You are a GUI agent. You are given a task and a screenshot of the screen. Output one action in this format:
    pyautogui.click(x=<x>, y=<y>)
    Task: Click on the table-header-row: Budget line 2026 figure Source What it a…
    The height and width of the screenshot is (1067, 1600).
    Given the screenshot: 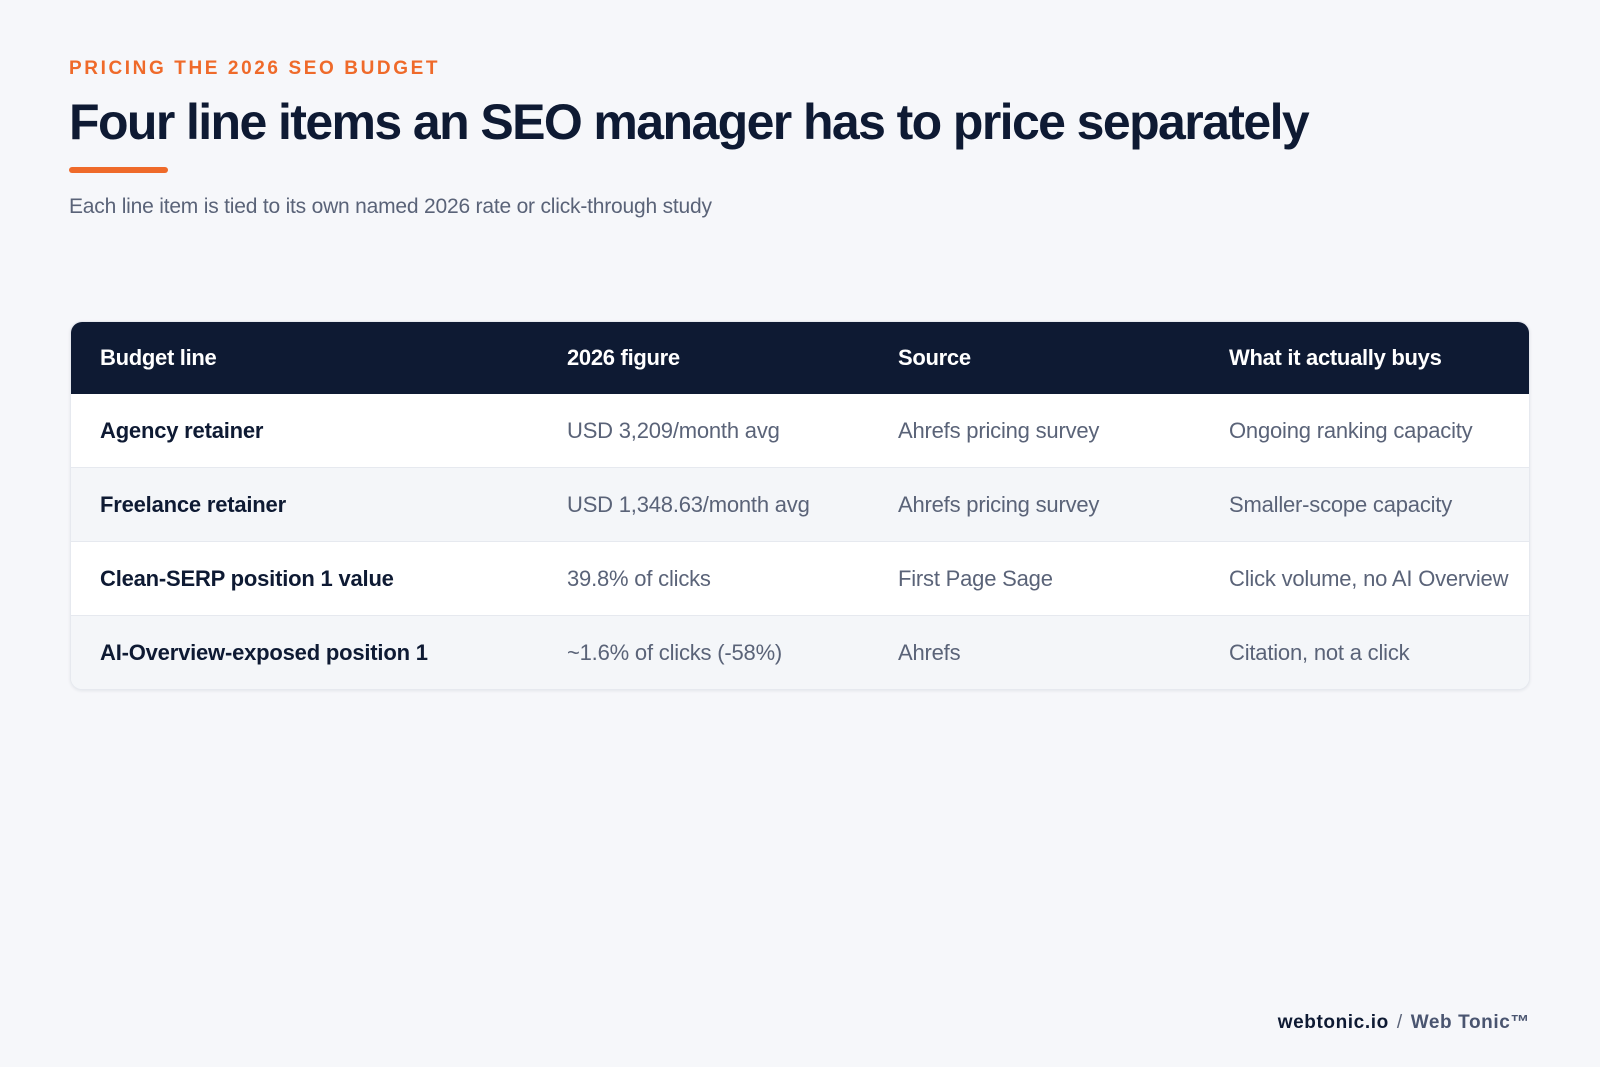 What is the action you would take?
    pyautogui.click(x=800, y=358)
    